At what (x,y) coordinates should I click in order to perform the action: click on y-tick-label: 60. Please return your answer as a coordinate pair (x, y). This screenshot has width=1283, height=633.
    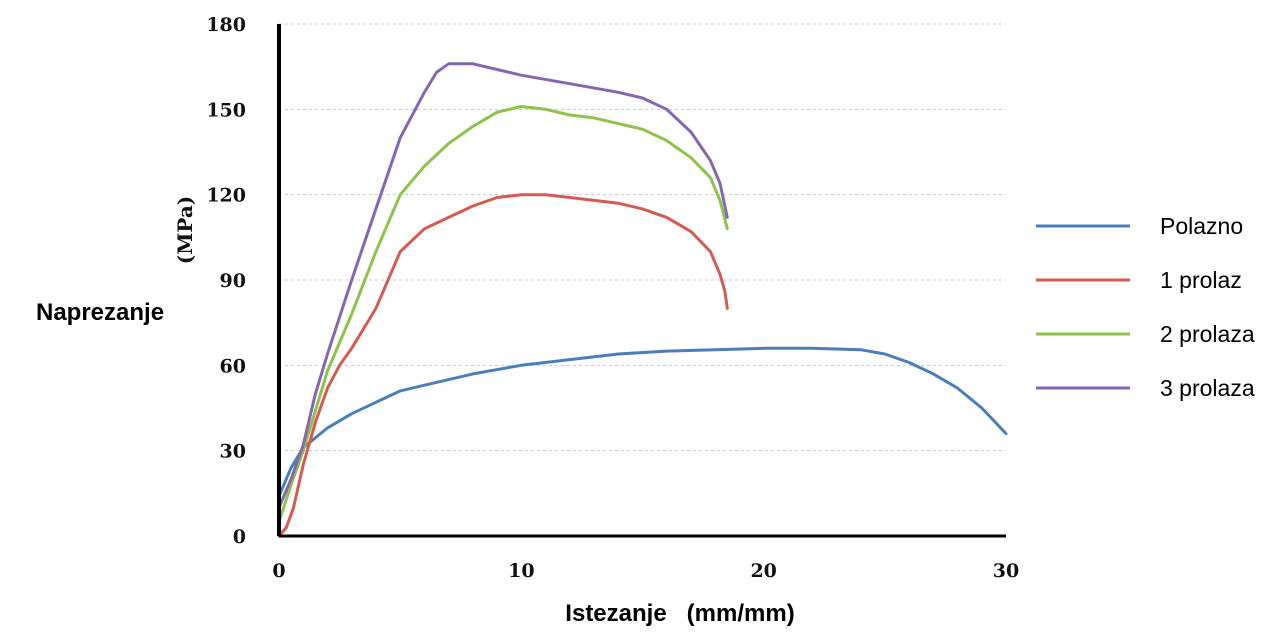
    Looking at the image, I should click on (233, 366).